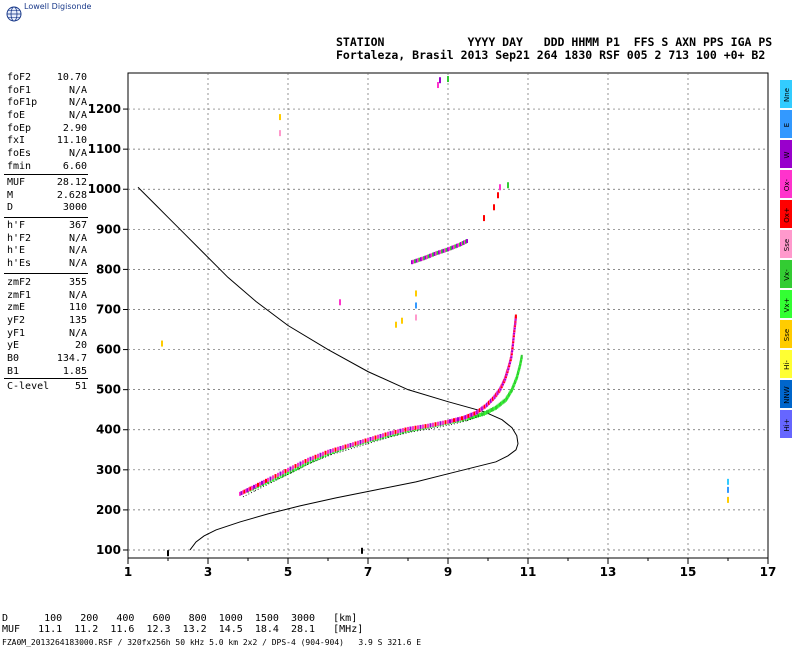 This screenshot has height=650, width=800. I want to click on y-tick-label: 1200, so click(104, 109).